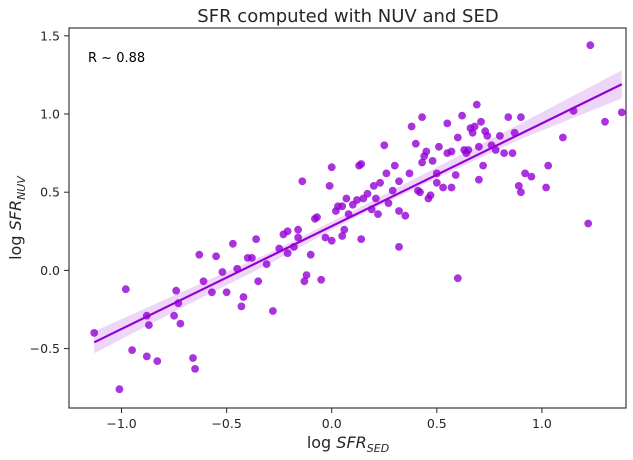 Image resolution: width=633 pixels, height=460 pixels. What do you see at coordinates (321, 442) in the screenshot?
I see `x-axis-title-prefix: log` at bounding box center [321, 442].